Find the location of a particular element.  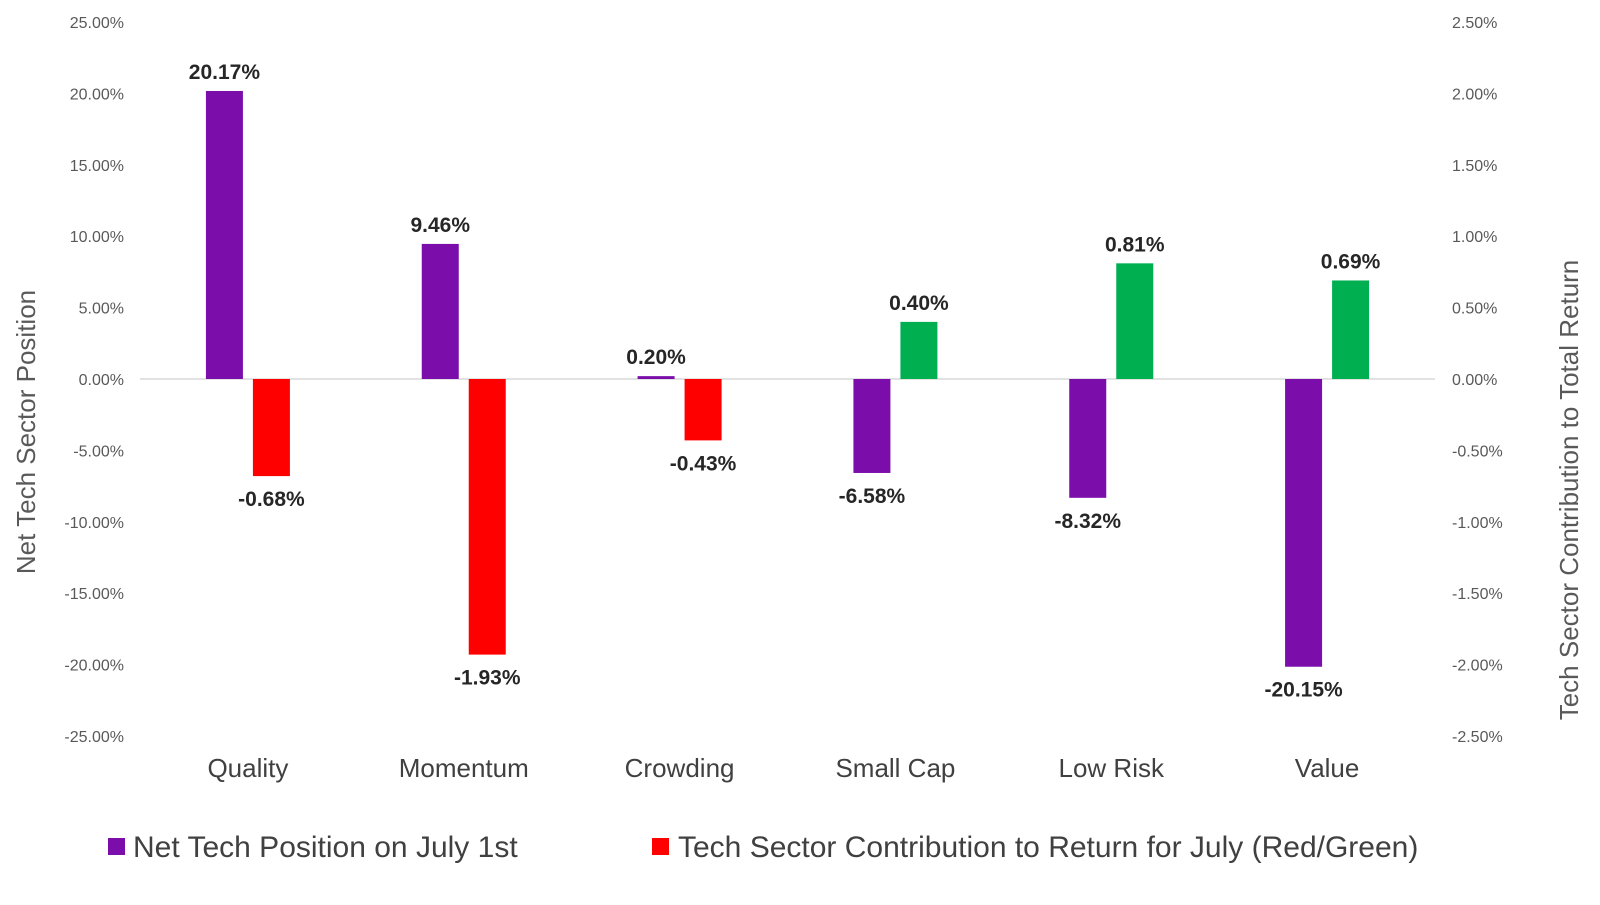

category-label-momentum: Momentum is located at coordinates (464, 768).